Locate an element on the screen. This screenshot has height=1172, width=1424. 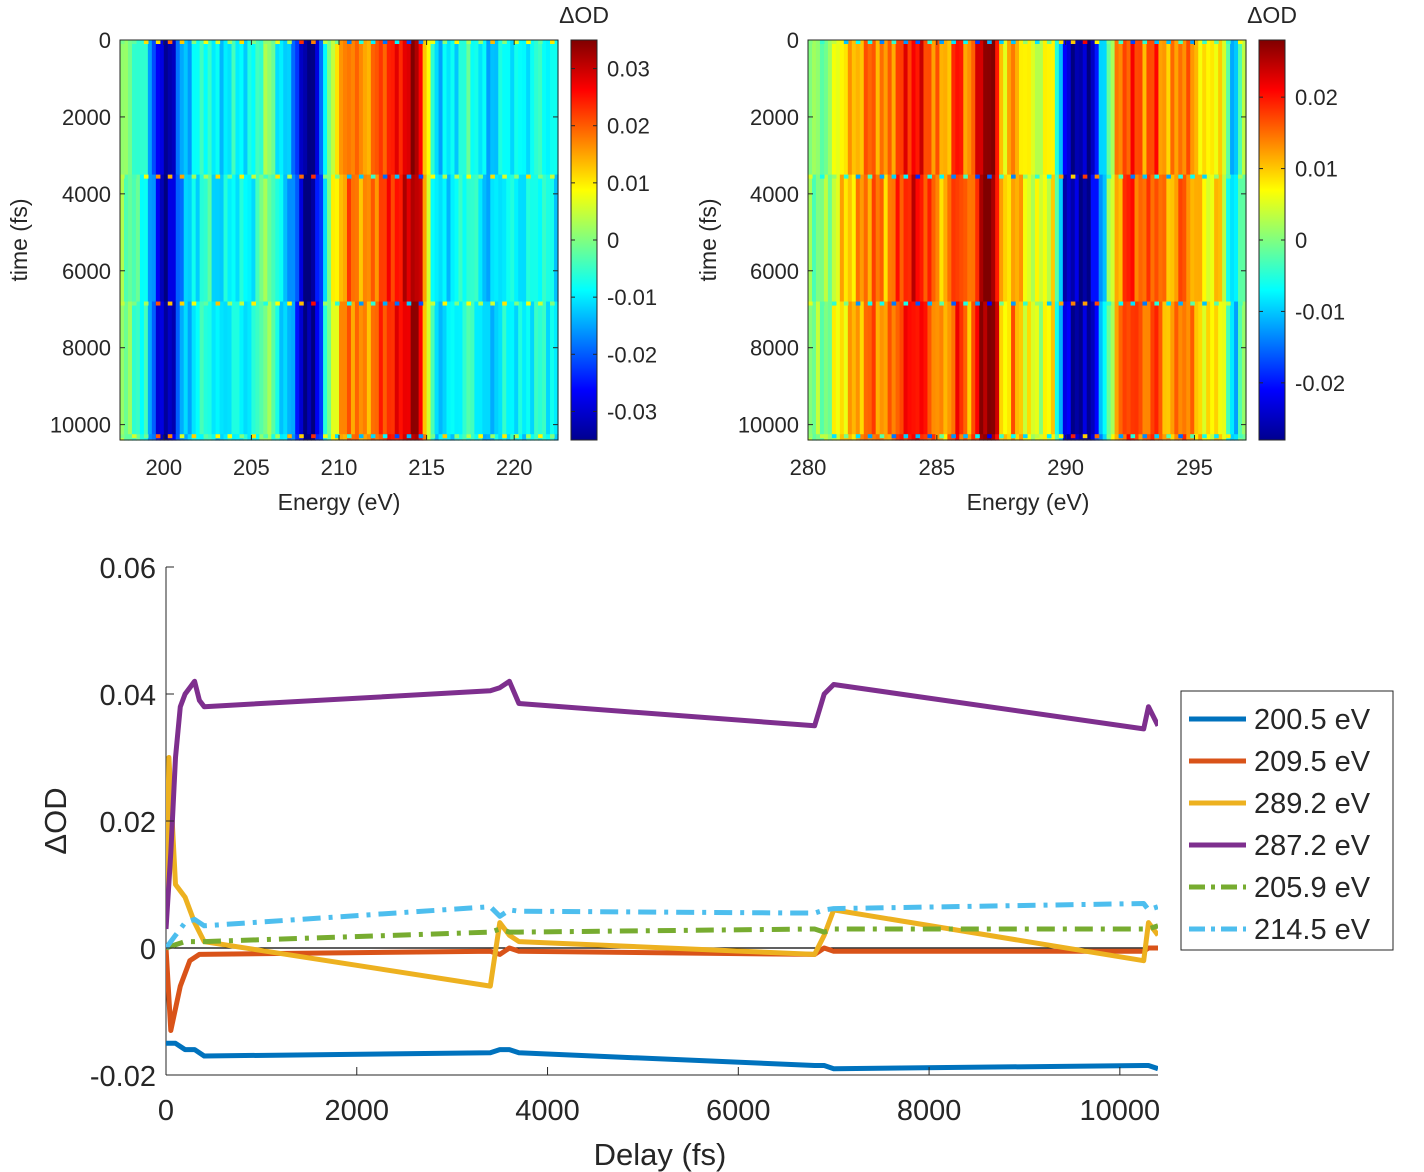
hm1-x-tick-label: 210 is located at coordinates (339, 467).